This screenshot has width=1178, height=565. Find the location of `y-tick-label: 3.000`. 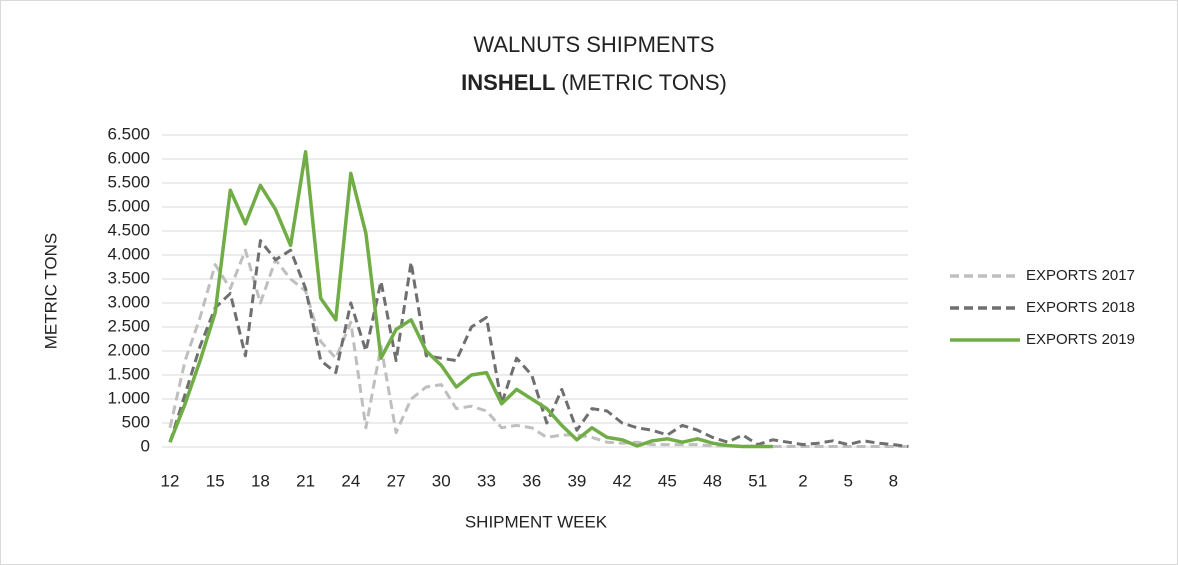

y-tick-label: 3.000 is located at coordinates (128, 301).